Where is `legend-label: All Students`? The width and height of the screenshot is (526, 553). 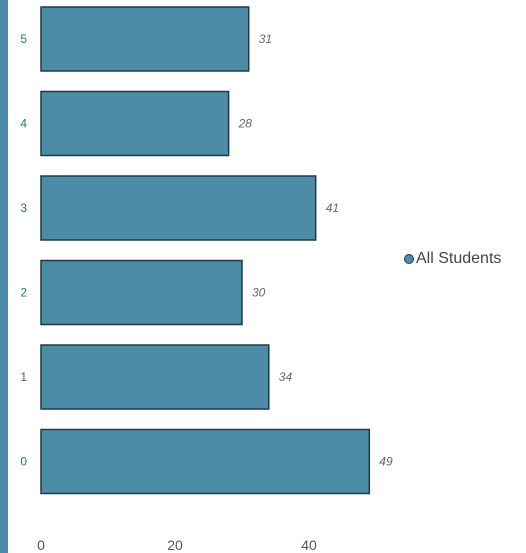
legend-label: All Students is located at coordinates (459, 258).